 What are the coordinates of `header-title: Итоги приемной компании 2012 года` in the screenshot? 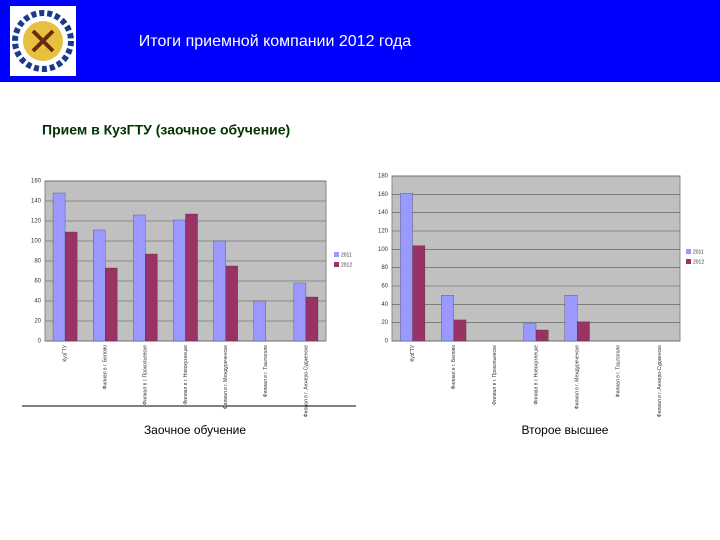 It's located at (275, 41).